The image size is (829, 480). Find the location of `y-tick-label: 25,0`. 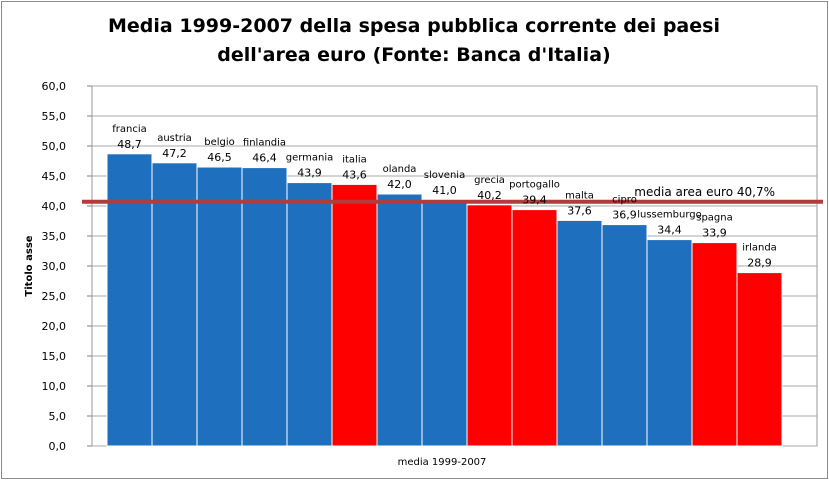

y-tick-label: 25,0 is located at coordinates (54, 296).